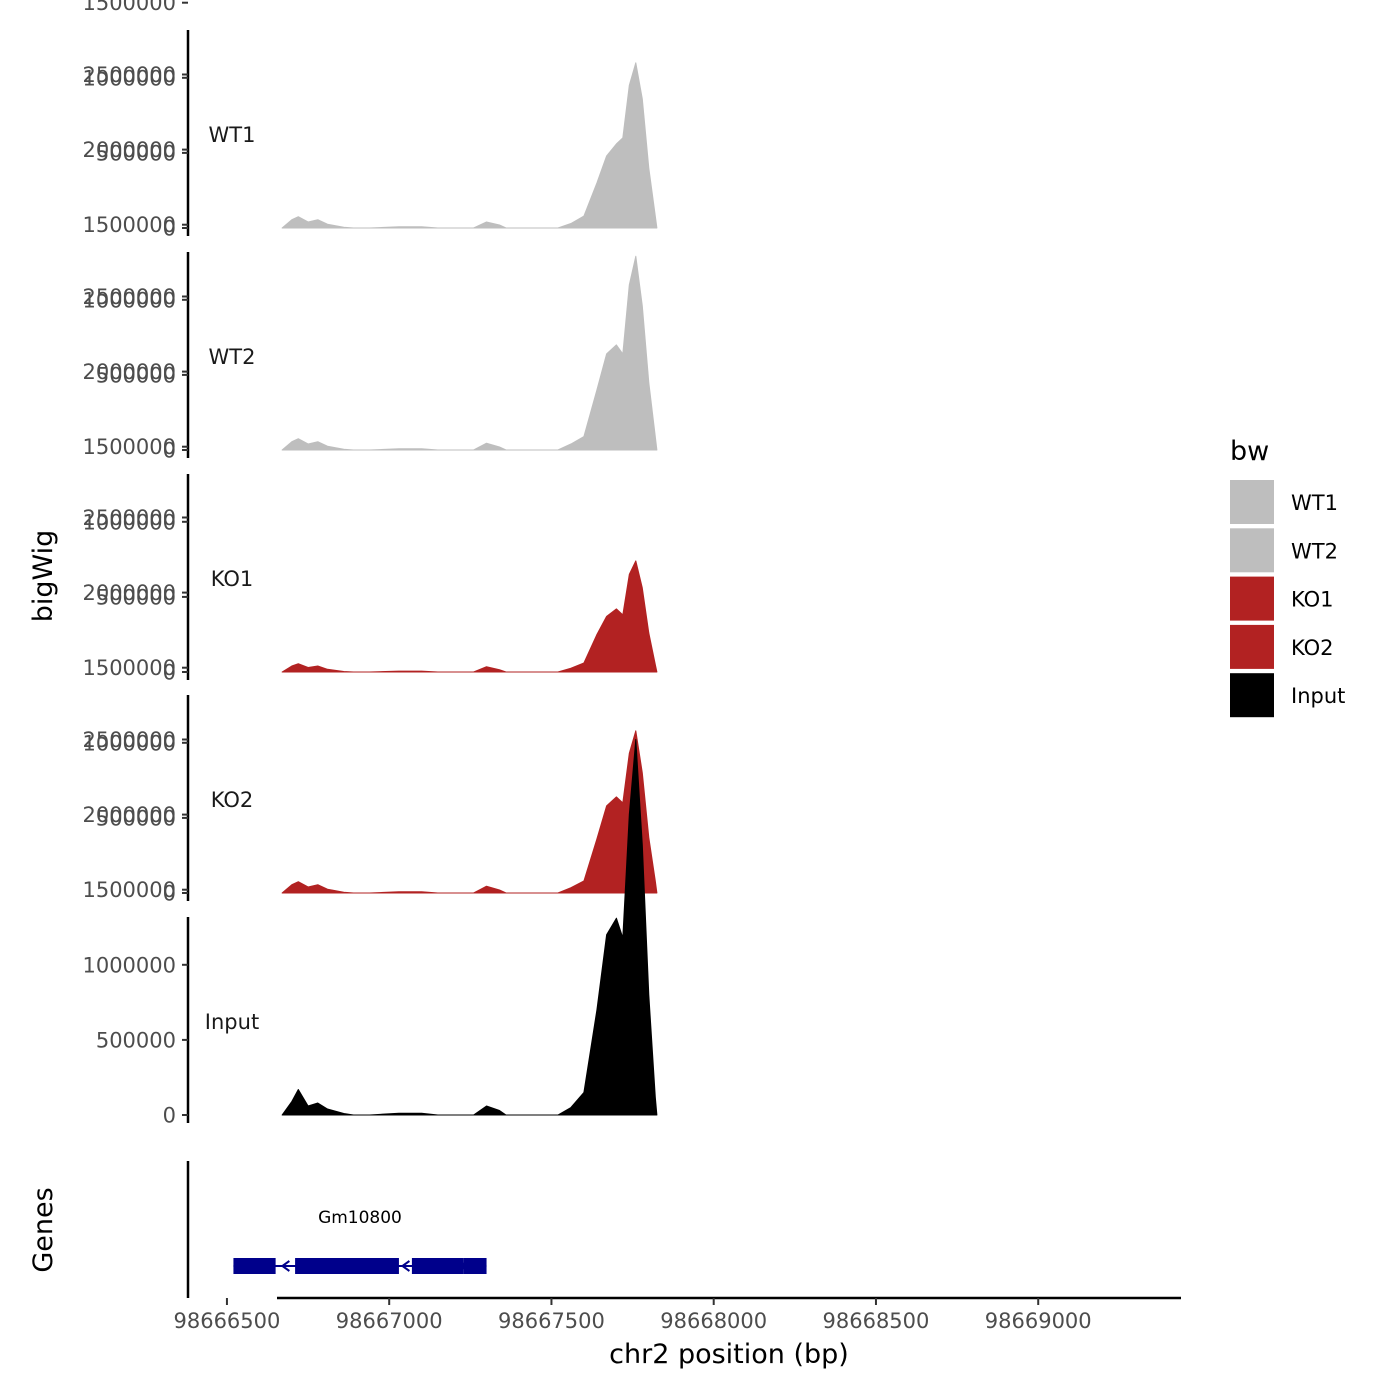  Describe the element at coordinates (876, 1321) in the screenshot. I see `x-tick-label: 98668500` at that location.